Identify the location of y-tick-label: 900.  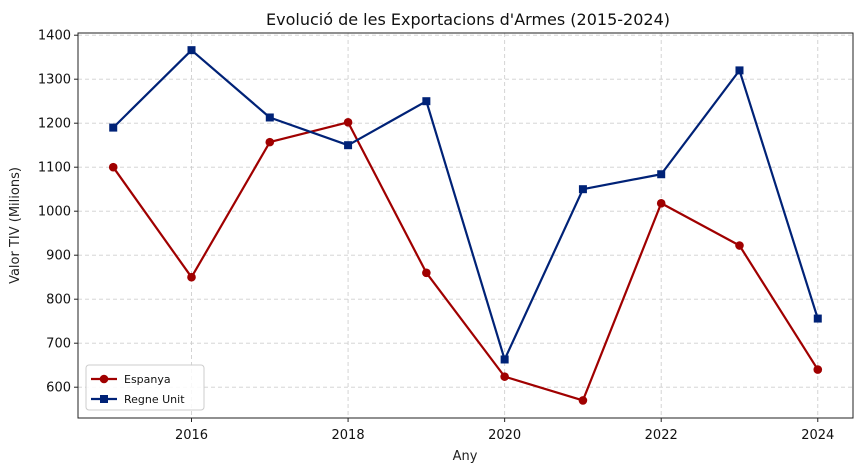
(58, 256).